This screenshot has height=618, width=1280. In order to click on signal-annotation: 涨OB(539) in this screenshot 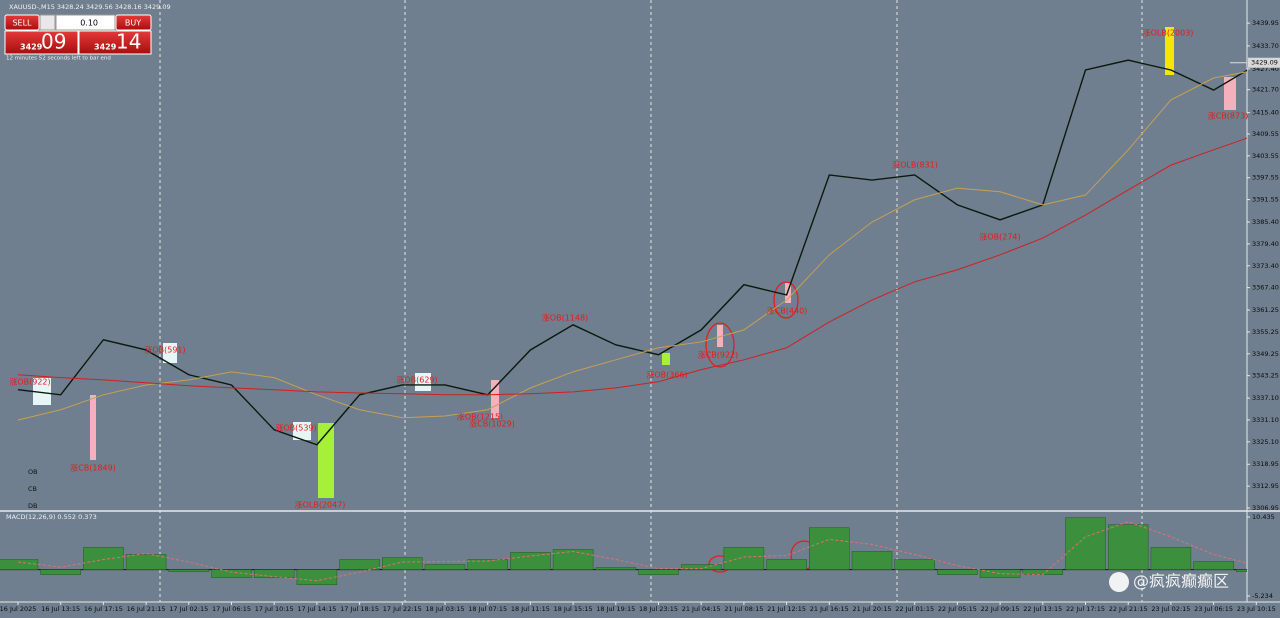, I will do `click(295, 428)`.